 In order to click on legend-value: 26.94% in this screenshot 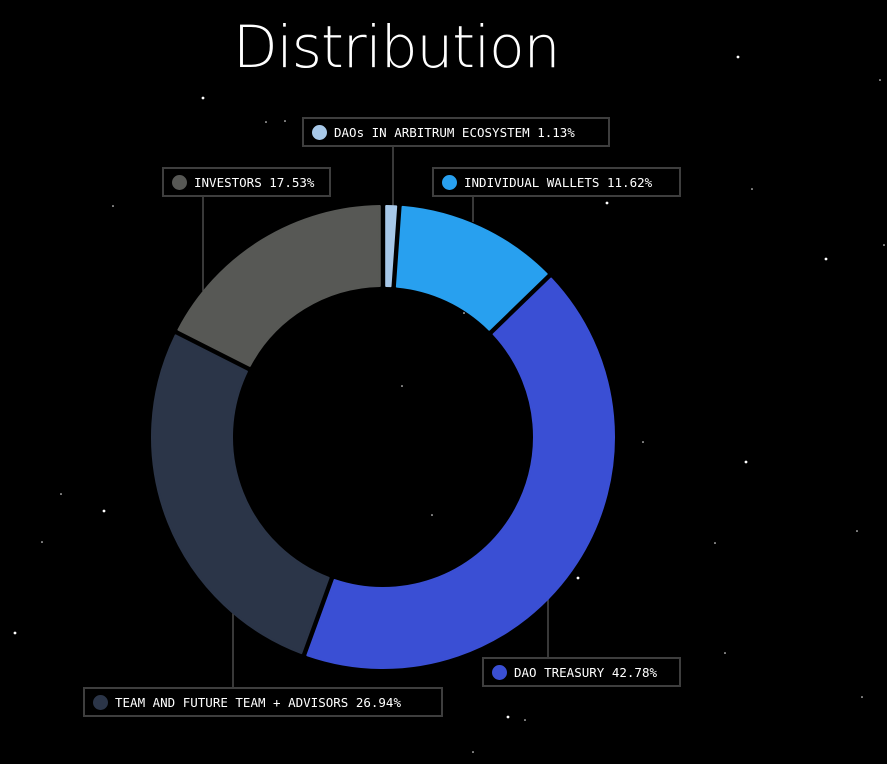, I will do `click(378, 702)`.